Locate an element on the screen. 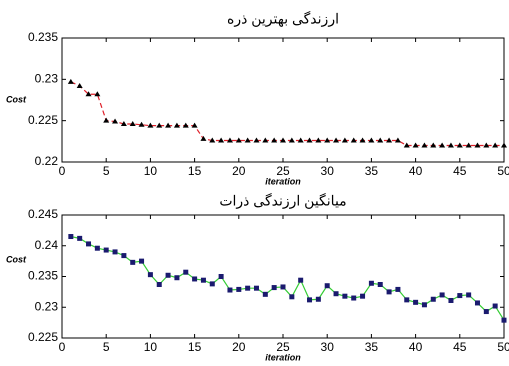 The height and width of the screenshot is (366, 509). x-tick-label: 40 is located at coordinates (416, 171).